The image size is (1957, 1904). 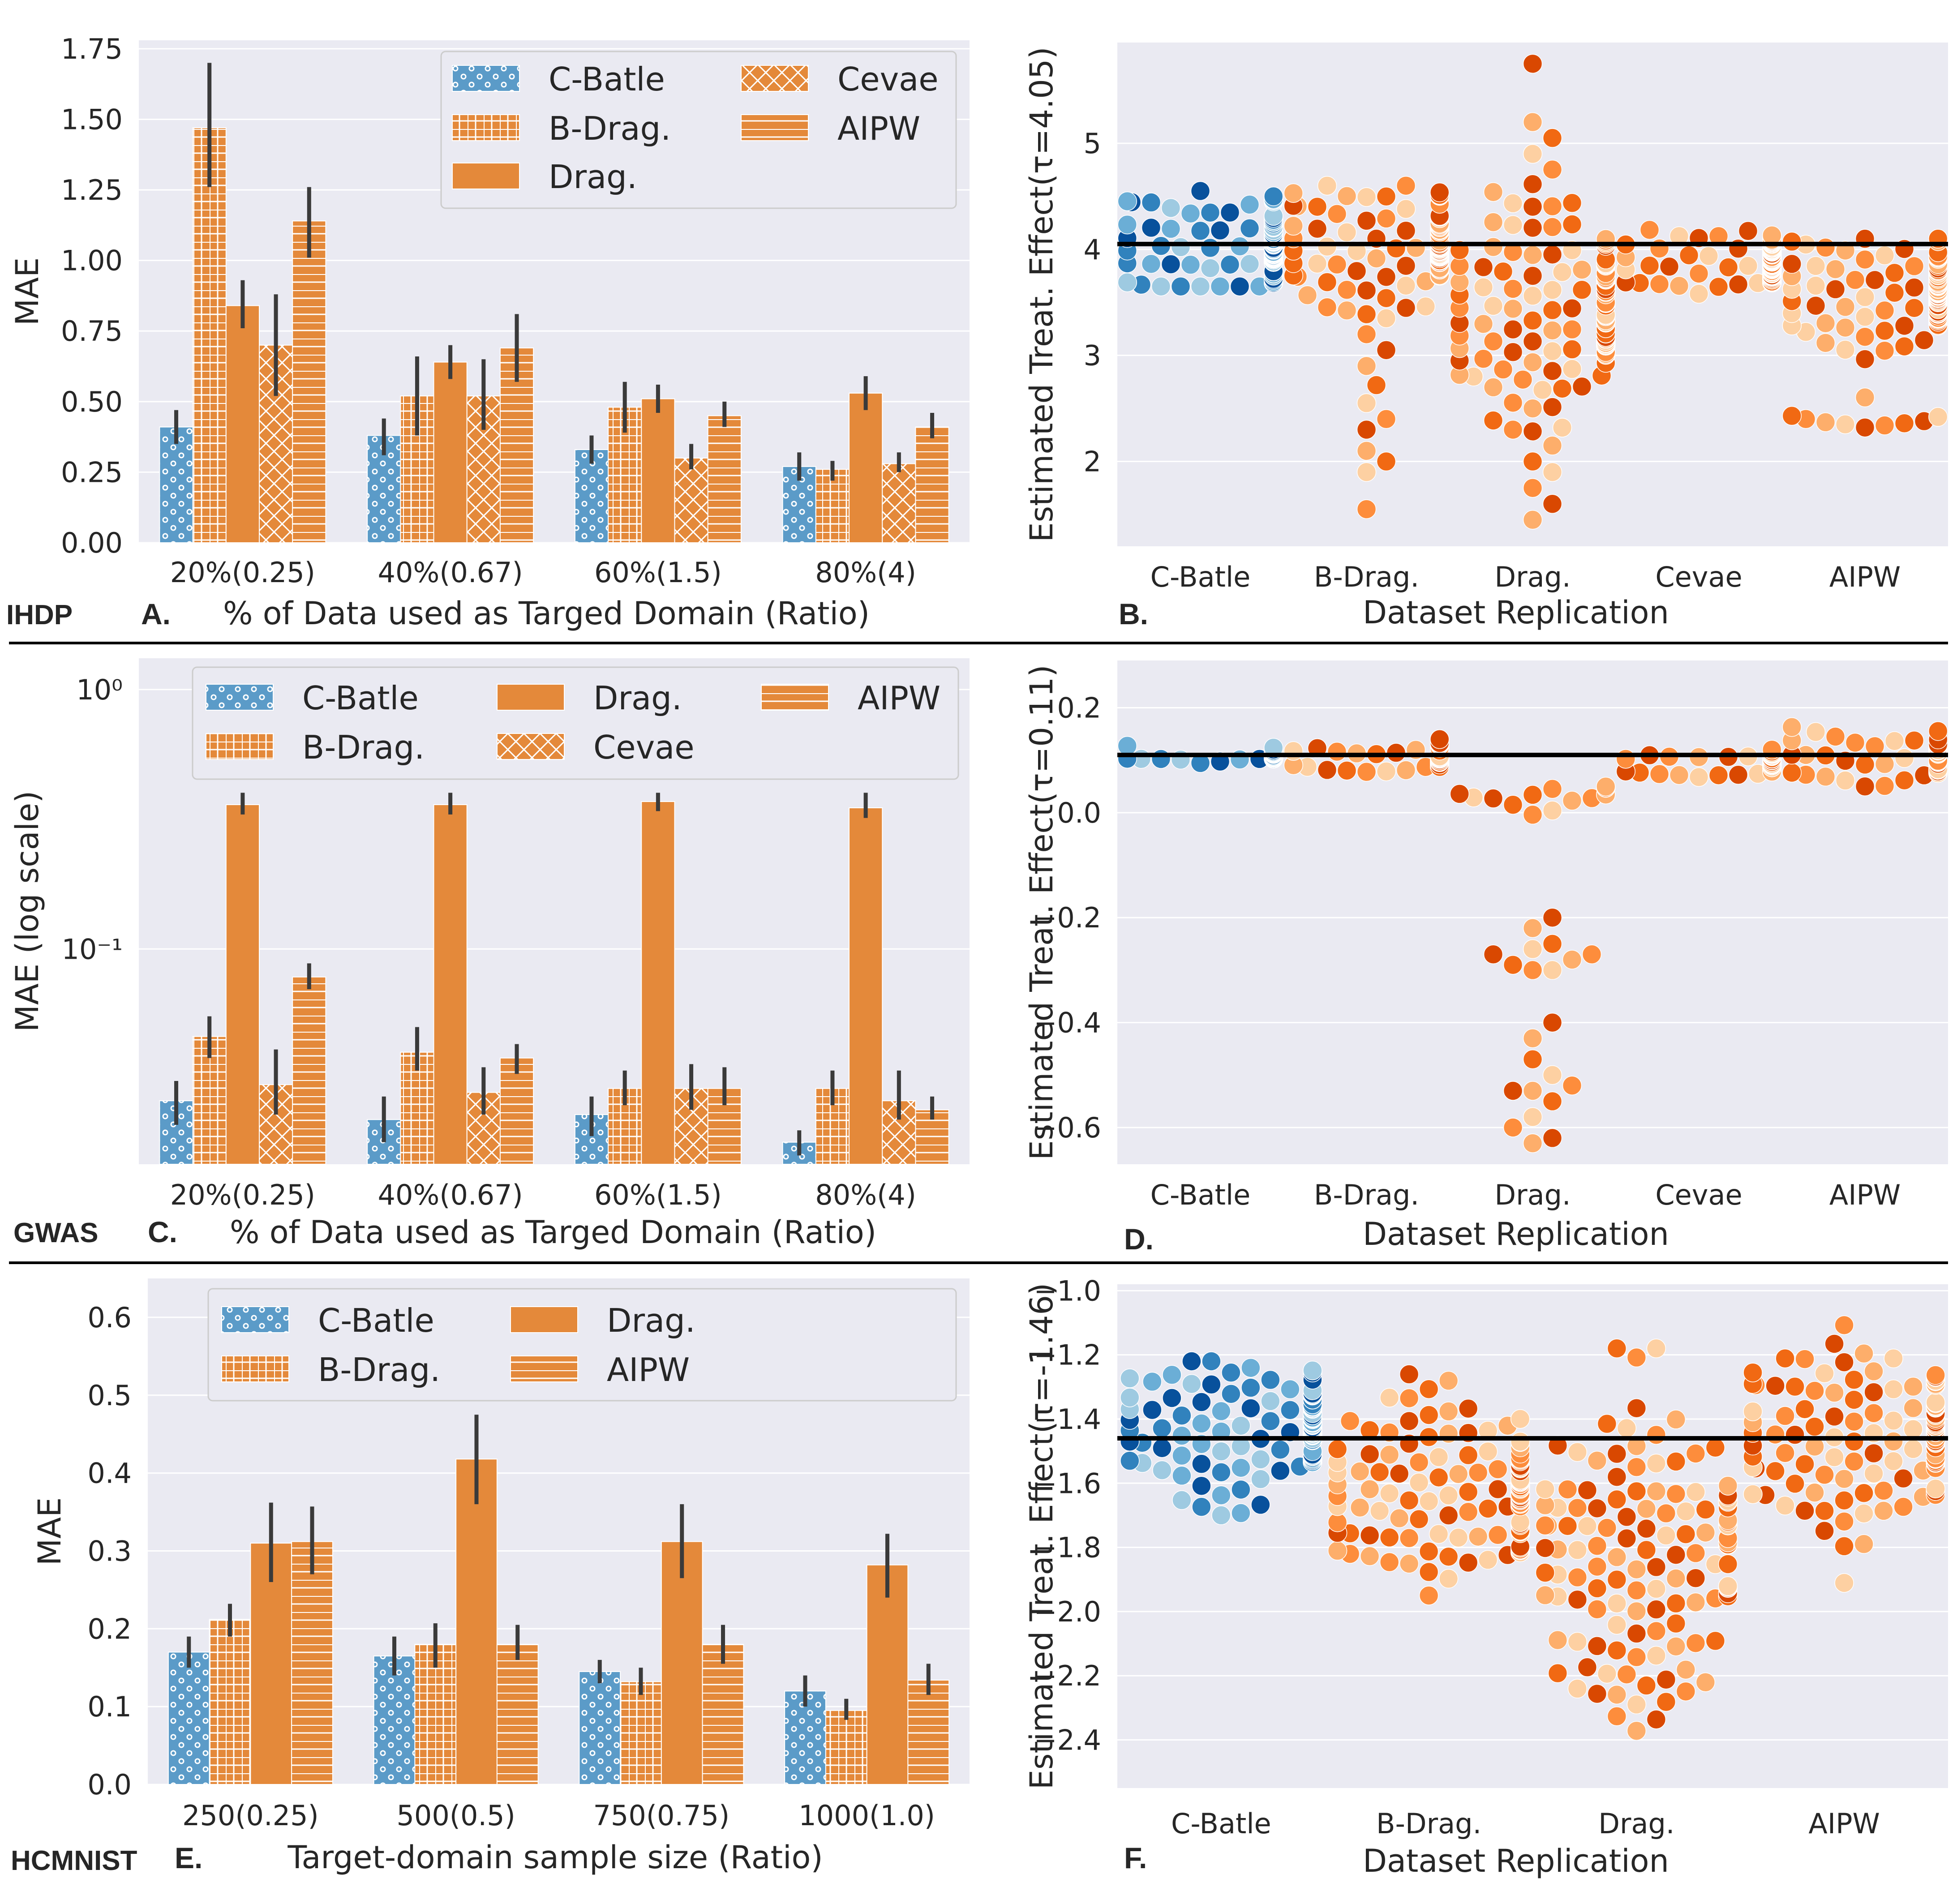 I want to click on bar-c-batle, so click(x=591, y=496).